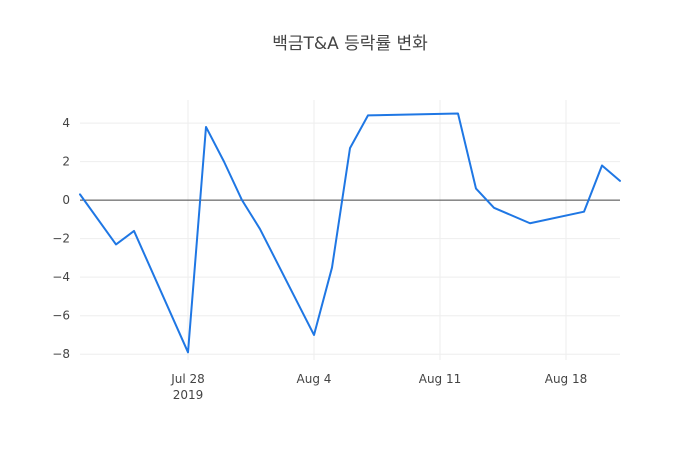  I want to click on y-tick-label: −4, so click(61, 277).